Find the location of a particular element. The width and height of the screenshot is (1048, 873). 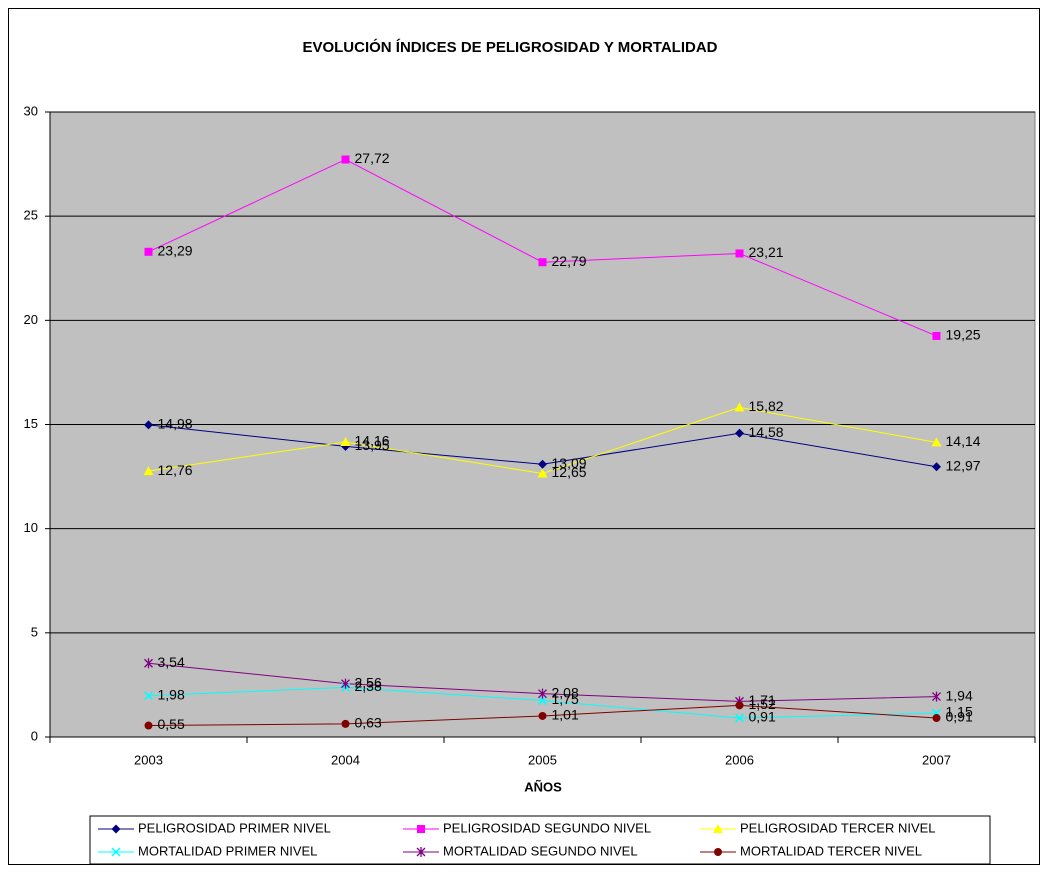

data-label: 13,09 is located at coordinates (569, 463).